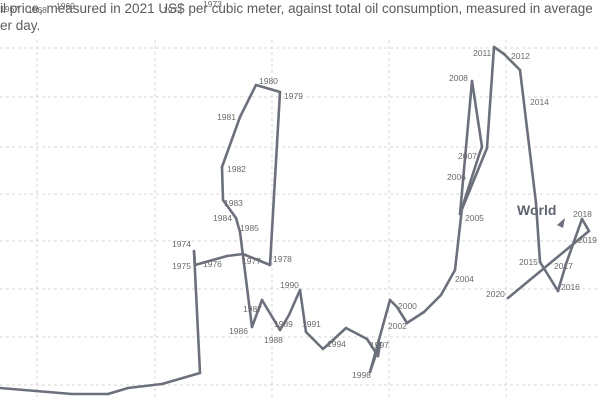 The height and width of the screenshot is (400, 600). What do you see at coordinates (172, 10) in the screenshot?
I see `year-label: 1972` at bounding box center [172, 10].